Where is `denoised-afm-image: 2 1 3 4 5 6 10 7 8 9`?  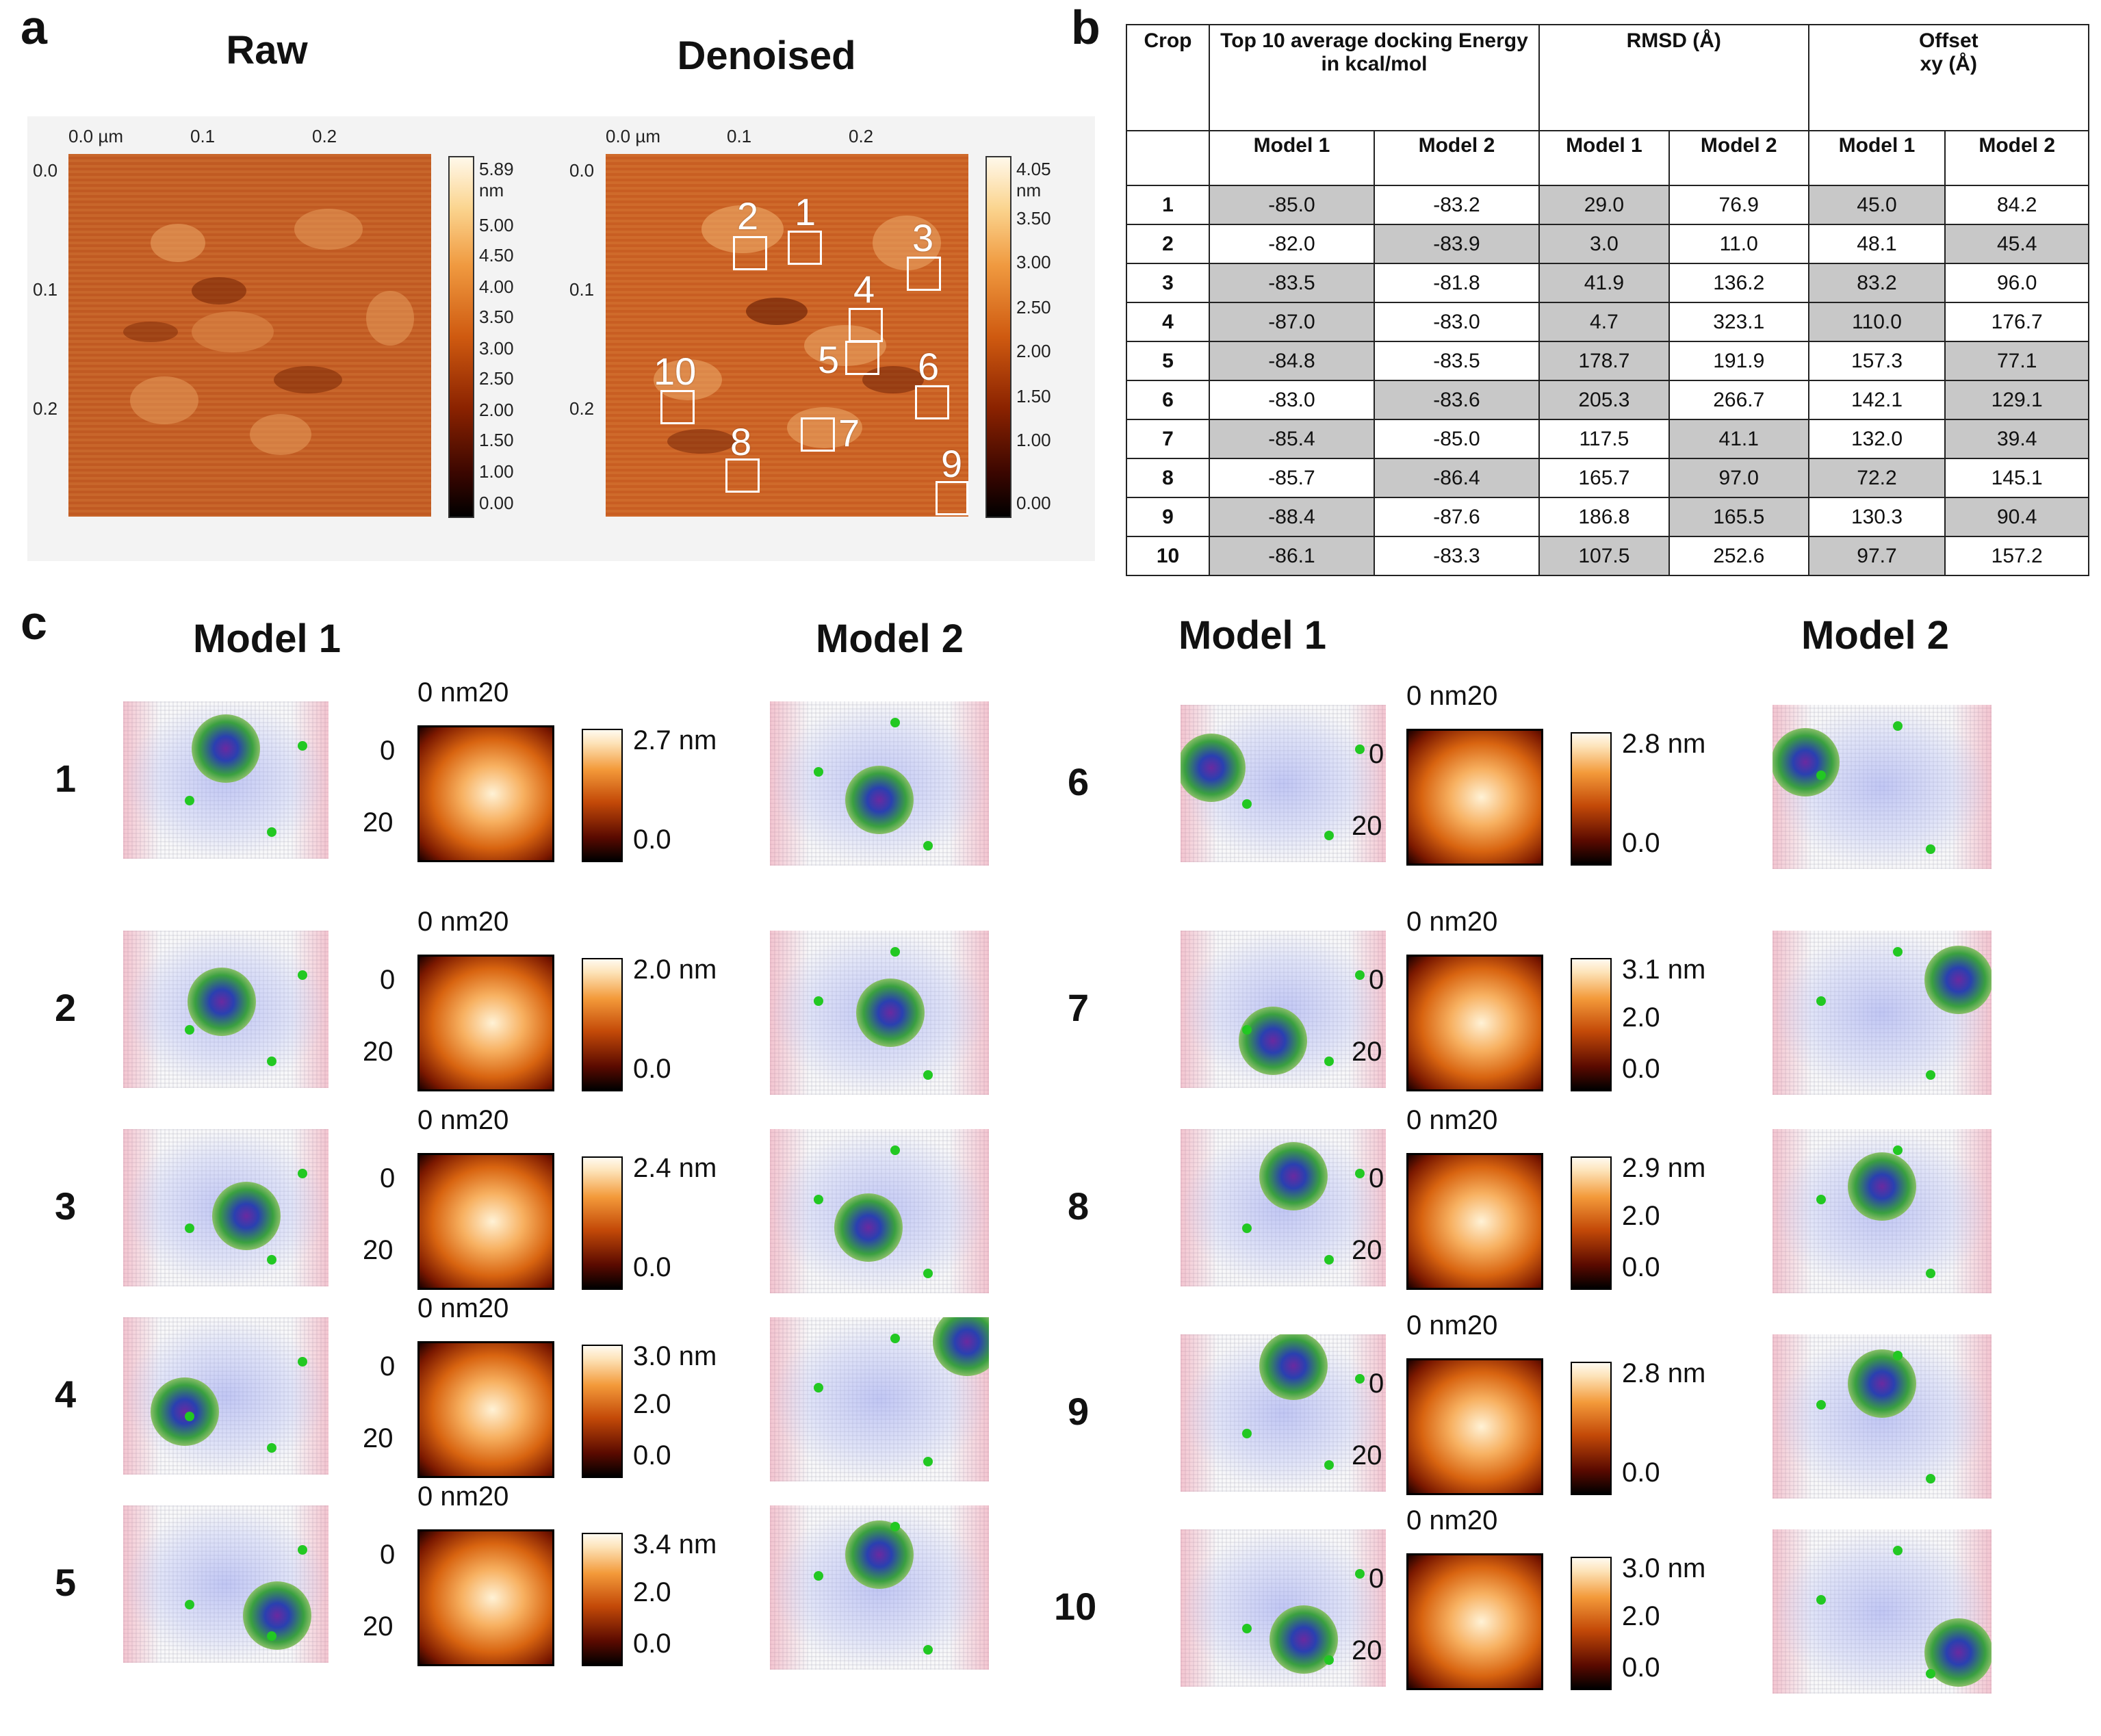 denoised-afm-image: 2 1 3 4 5 6 10 7 8 9 is located at coordinates (787, 335).